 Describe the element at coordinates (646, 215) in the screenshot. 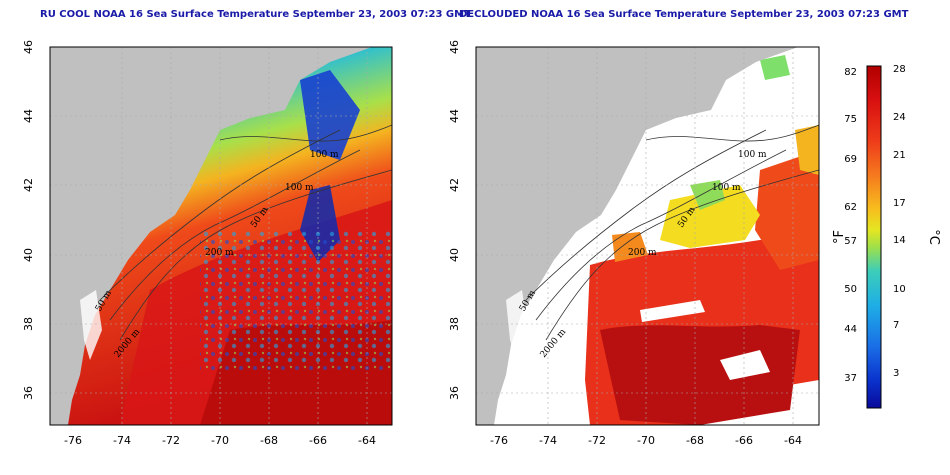

I see `panel-2-contour-50m` at that location.